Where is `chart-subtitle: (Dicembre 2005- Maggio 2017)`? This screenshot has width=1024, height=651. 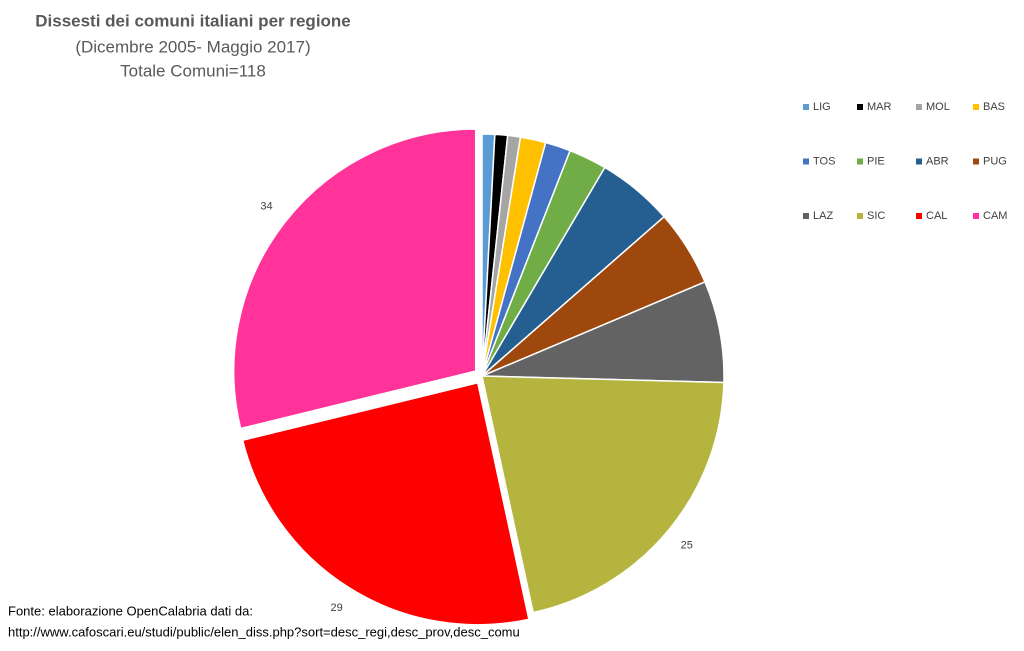 chart-subtitle: (Dicembre 2005- Maggio 2017) is located at coordinates (192, 46).